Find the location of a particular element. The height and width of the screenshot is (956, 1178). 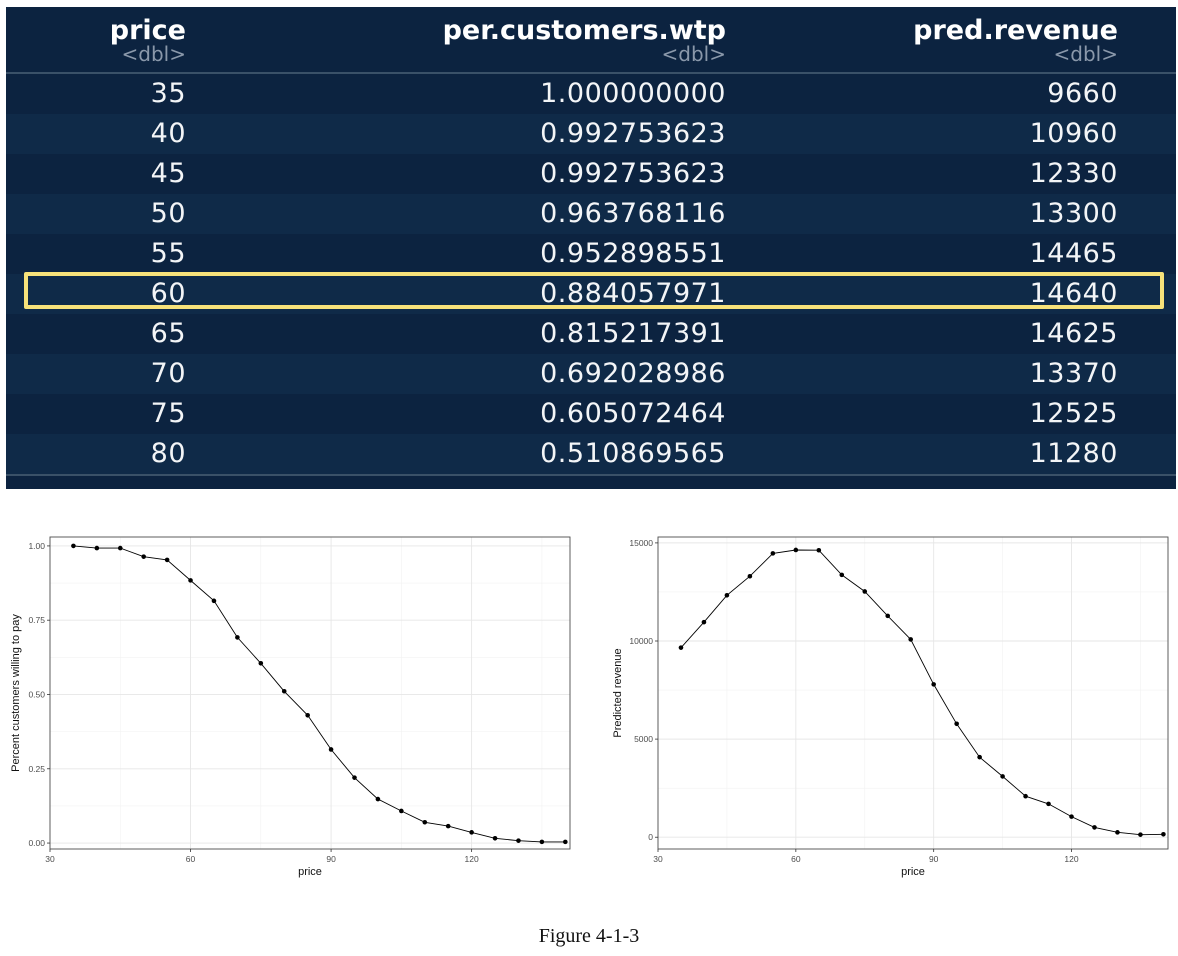

table-row: 75 0.605072464 12525 is located at coordinates (591, 414).